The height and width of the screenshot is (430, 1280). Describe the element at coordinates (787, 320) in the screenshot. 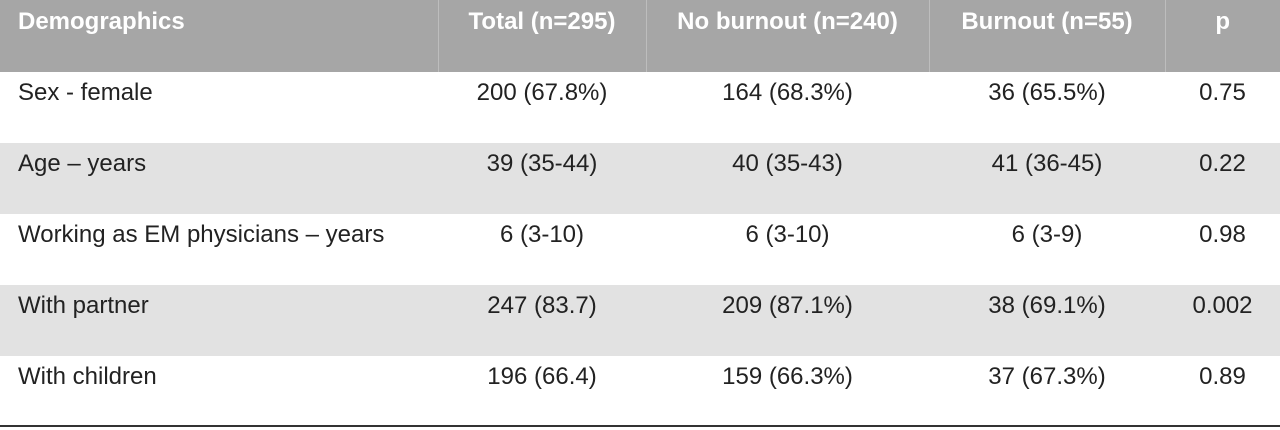

I see `cell-no-burnout: 209 (87.1%)` at that location.